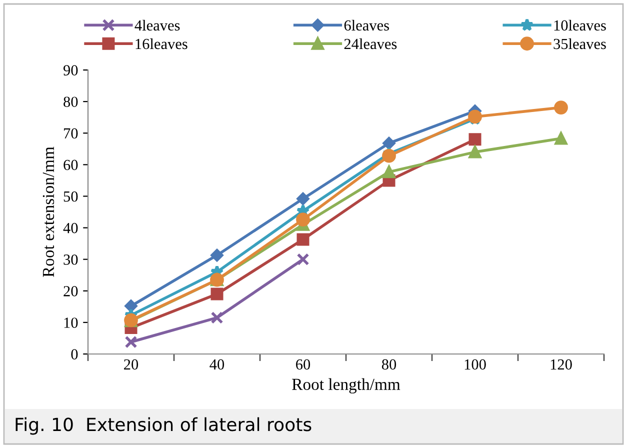 The image size is (627, 448). I want to click on y-tick-label: 0, so click(74, 354).